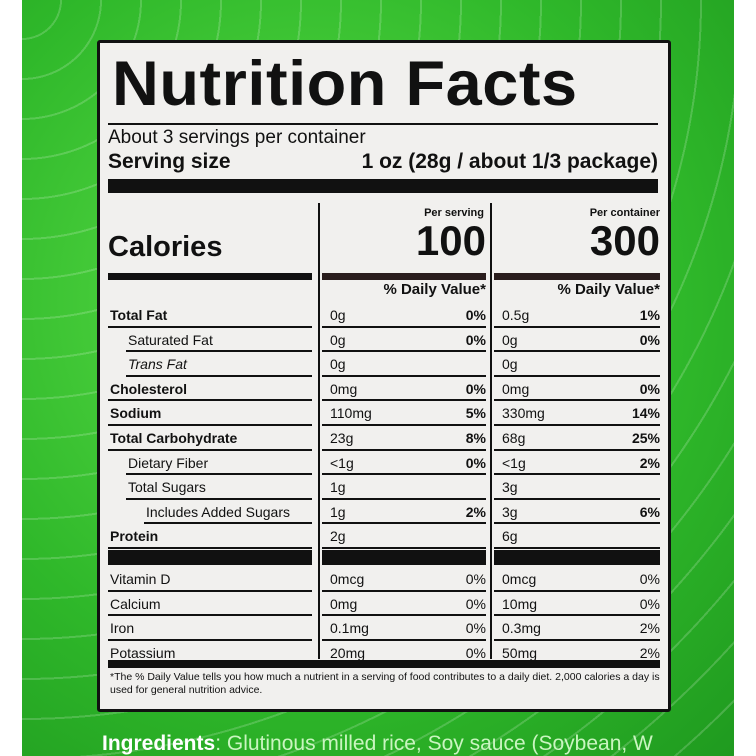  I want to click on nutrient-row: Dietary Fiber <1g 0% <1g 2%, so click(384, 463).